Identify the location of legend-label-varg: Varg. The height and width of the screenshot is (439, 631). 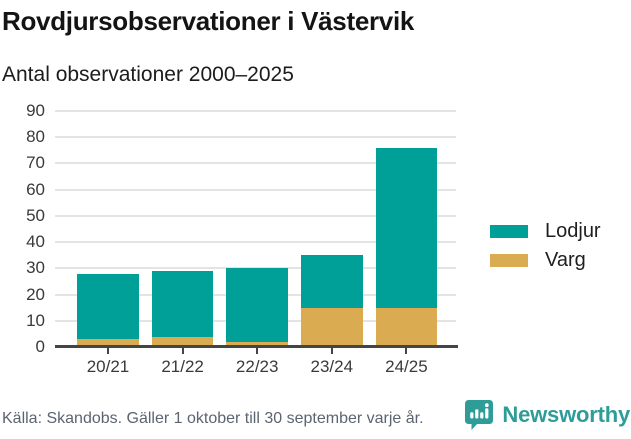
(565, 260).